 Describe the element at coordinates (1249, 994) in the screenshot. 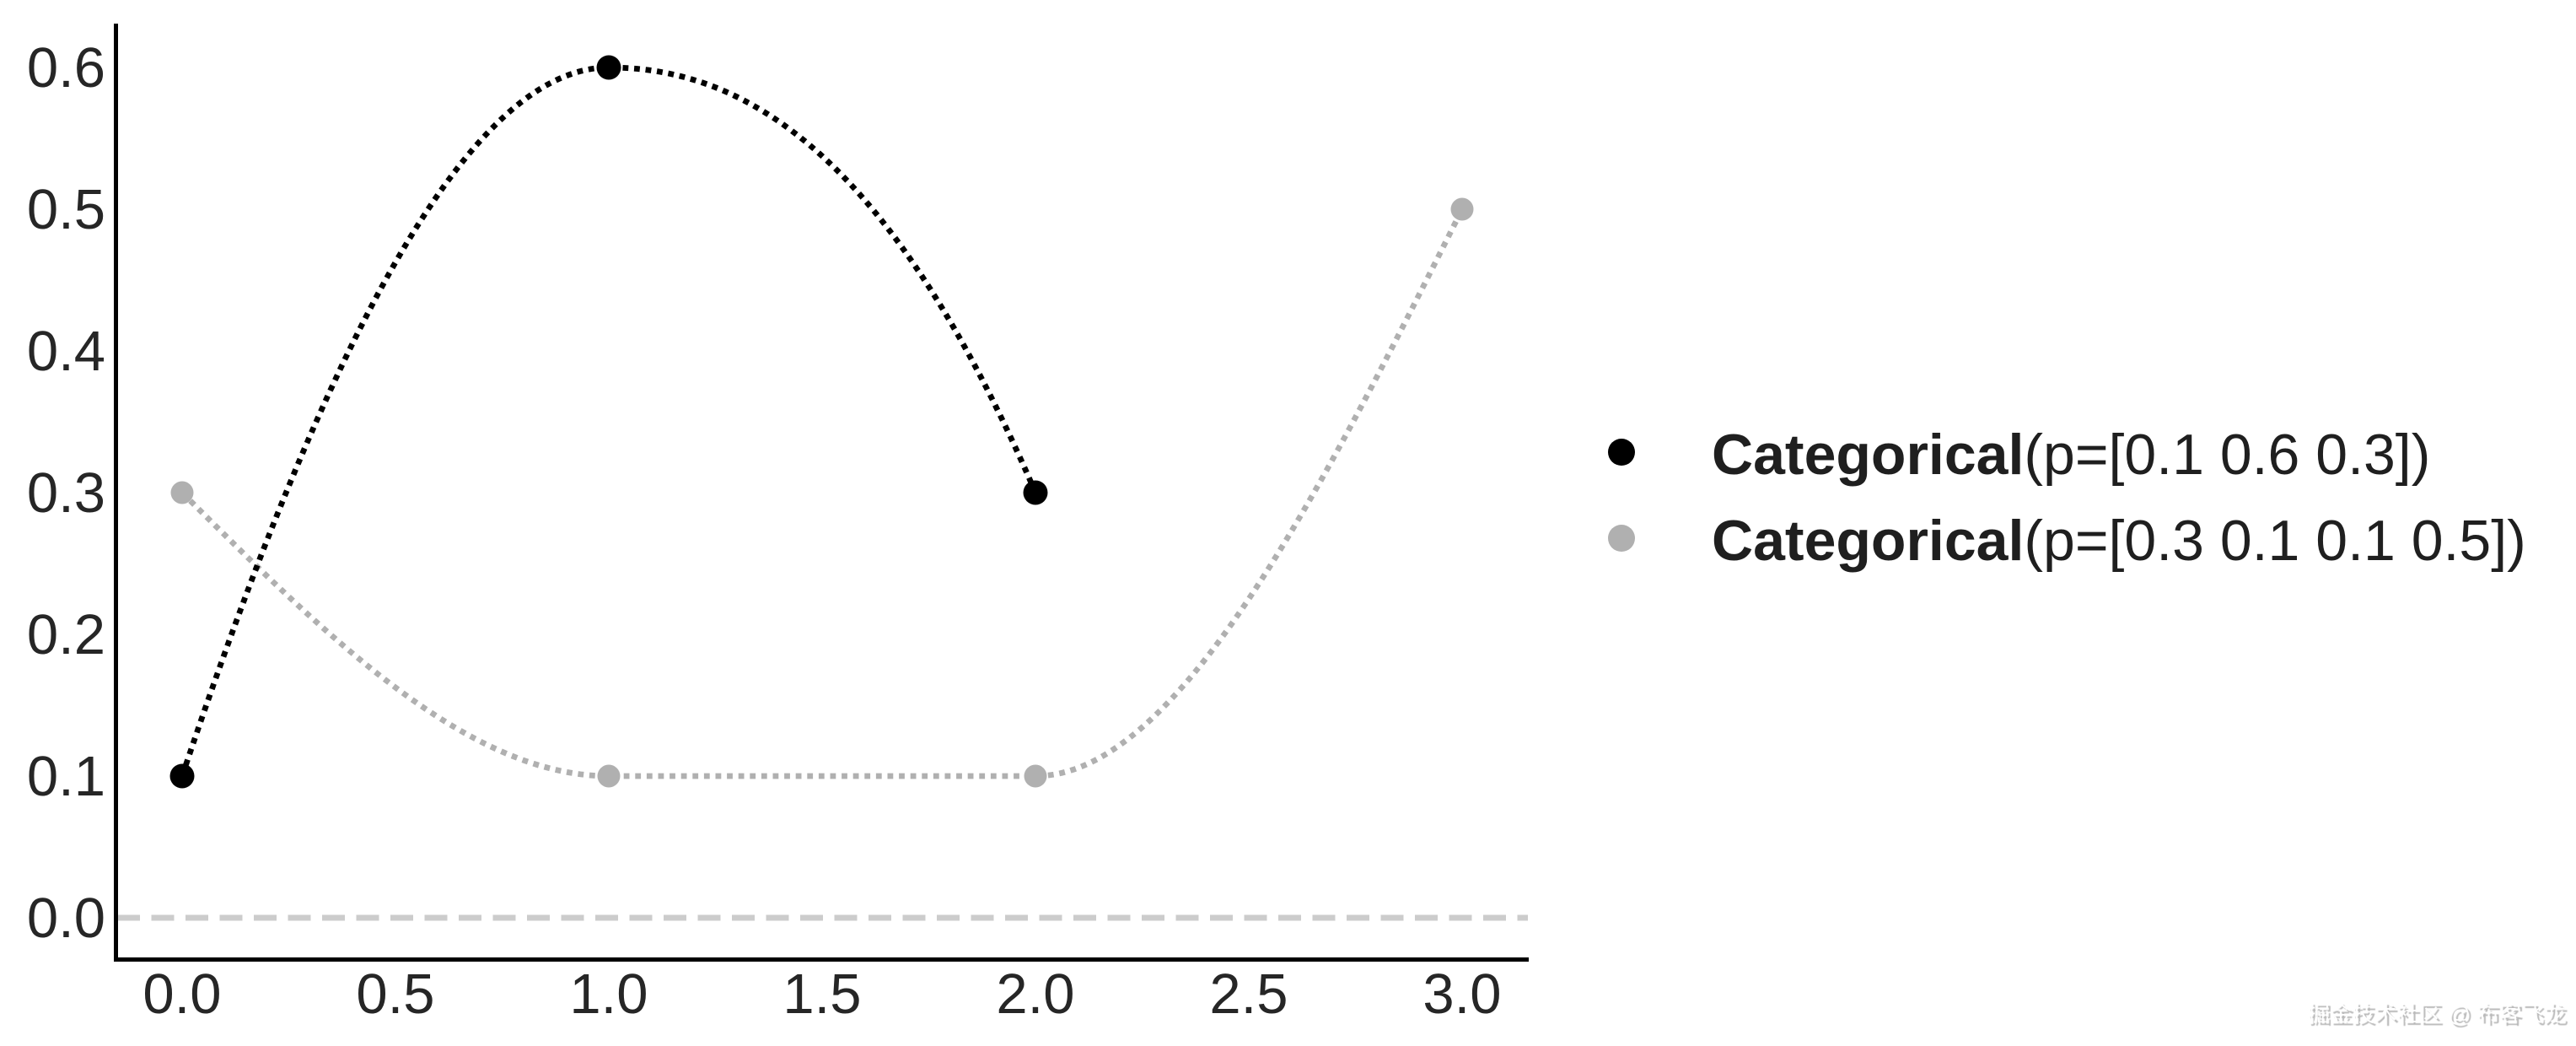

I see `svg-text: 2.5` at that location.